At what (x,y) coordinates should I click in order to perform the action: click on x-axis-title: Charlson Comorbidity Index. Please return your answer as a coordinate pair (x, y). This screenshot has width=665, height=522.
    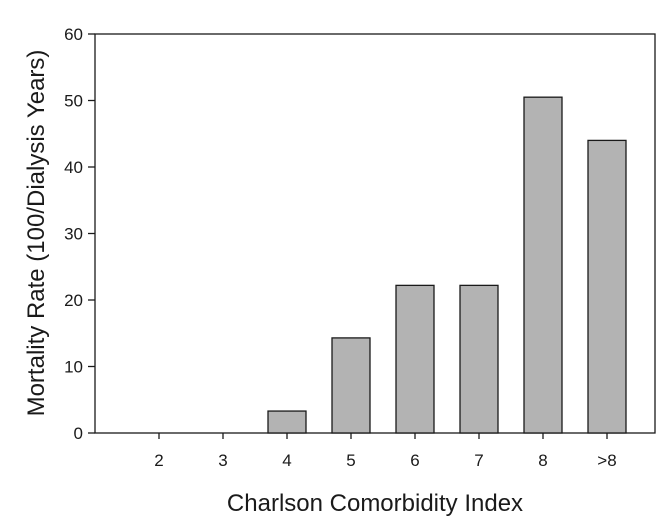
    Looking at the image, I should click on (375, 503).